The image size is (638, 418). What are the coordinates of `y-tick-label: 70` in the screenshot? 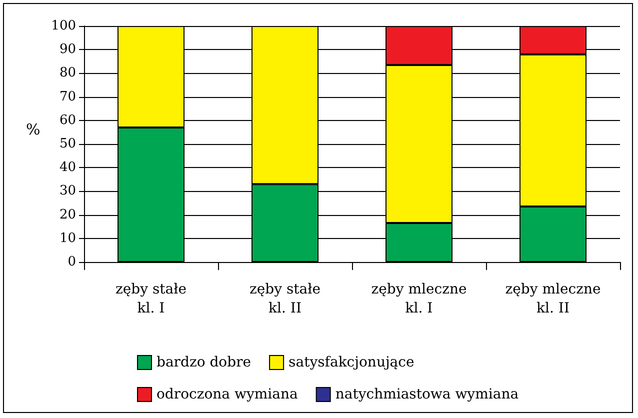 It's located at (67, 96).